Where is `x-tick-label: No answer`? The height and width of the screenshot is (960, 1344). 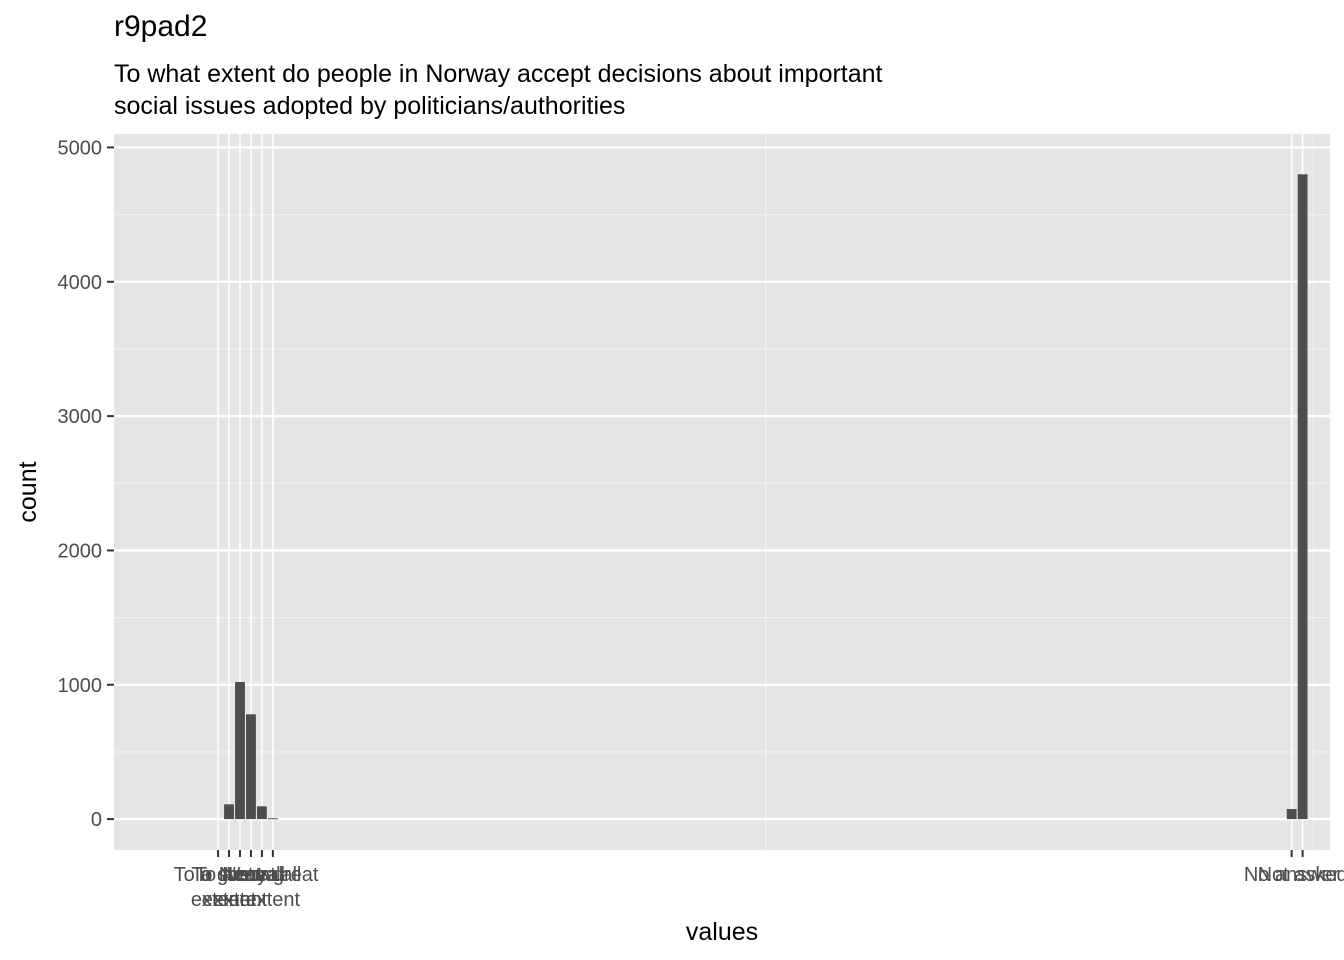
x-tick-label: No answer is located at coordinates (1292, 875).